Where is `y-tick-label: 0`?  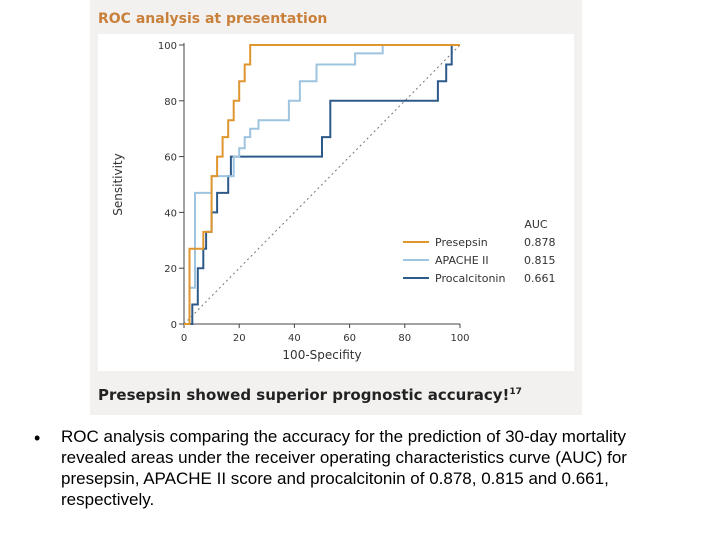 y-tick-label: 0 is located at coordinates (174, 325).